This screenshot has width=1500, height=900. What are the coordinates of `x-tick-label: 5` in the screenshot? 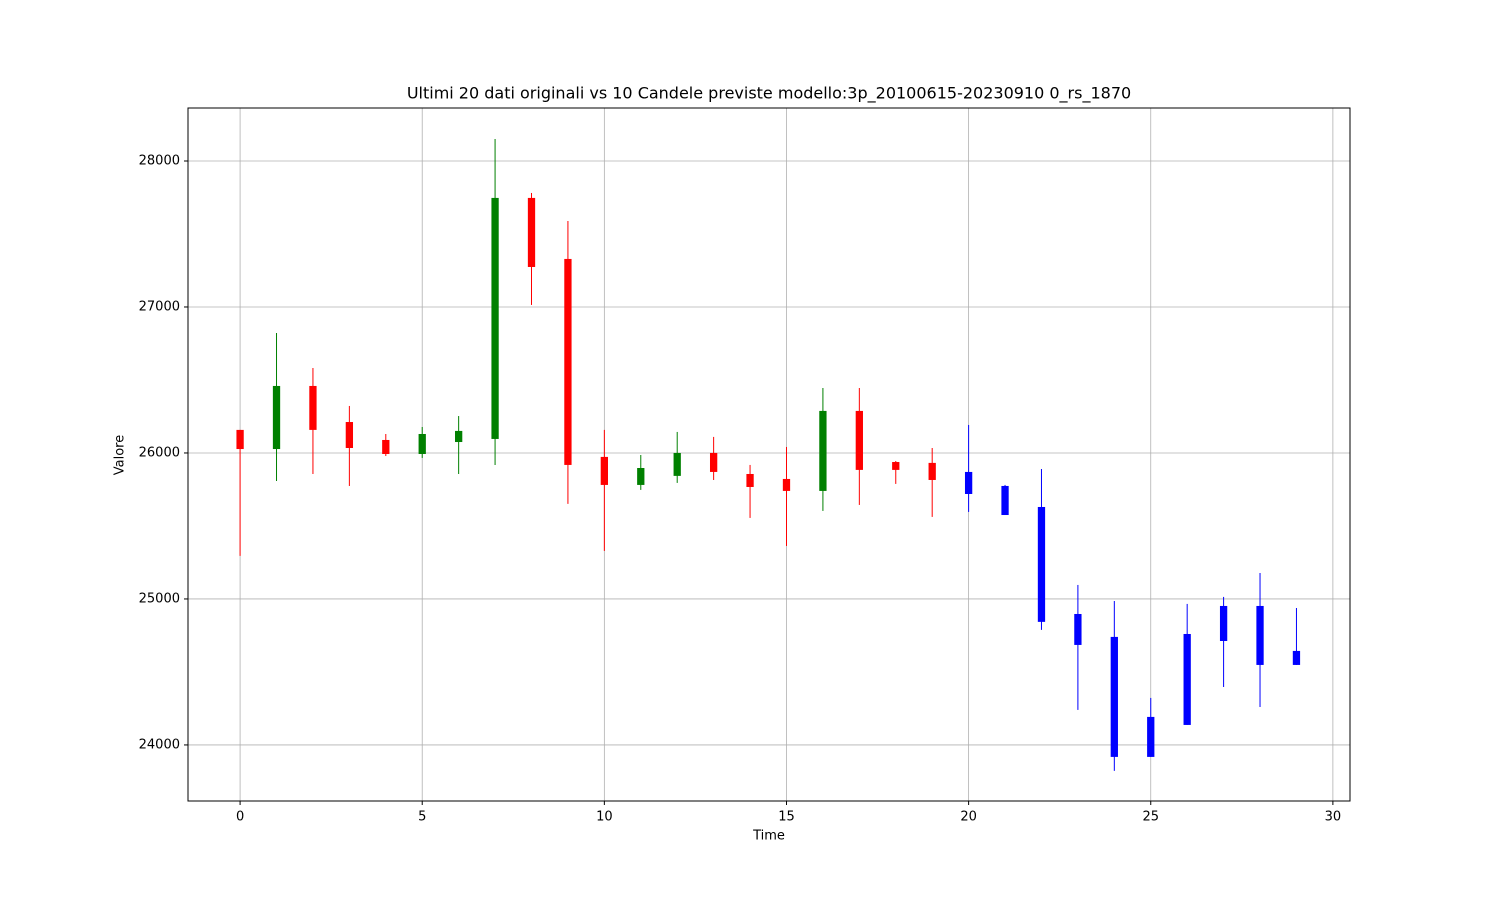 It's located at (422, 817).